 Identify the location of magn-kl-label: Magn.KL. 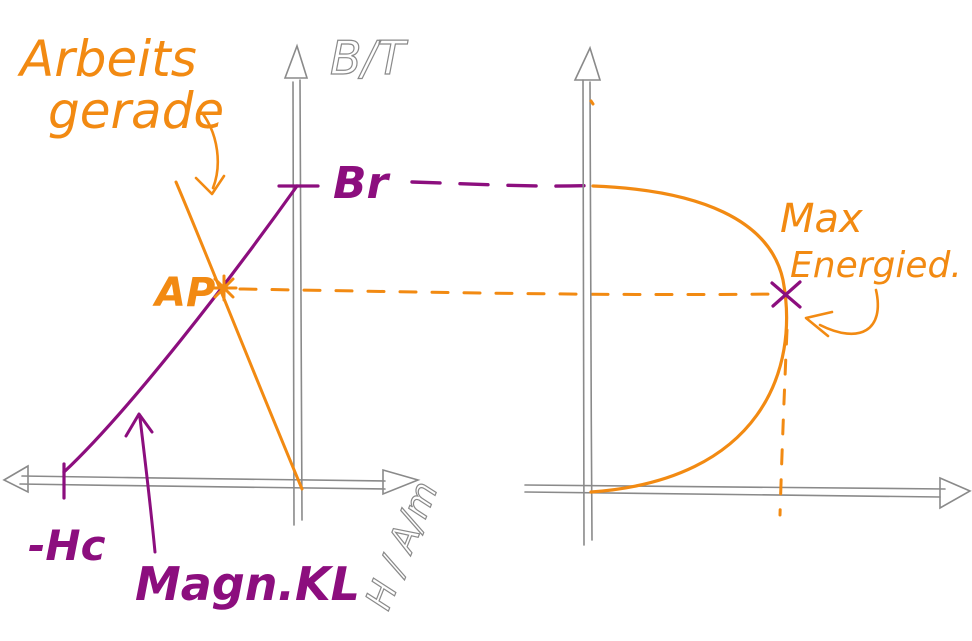
(247, 584).